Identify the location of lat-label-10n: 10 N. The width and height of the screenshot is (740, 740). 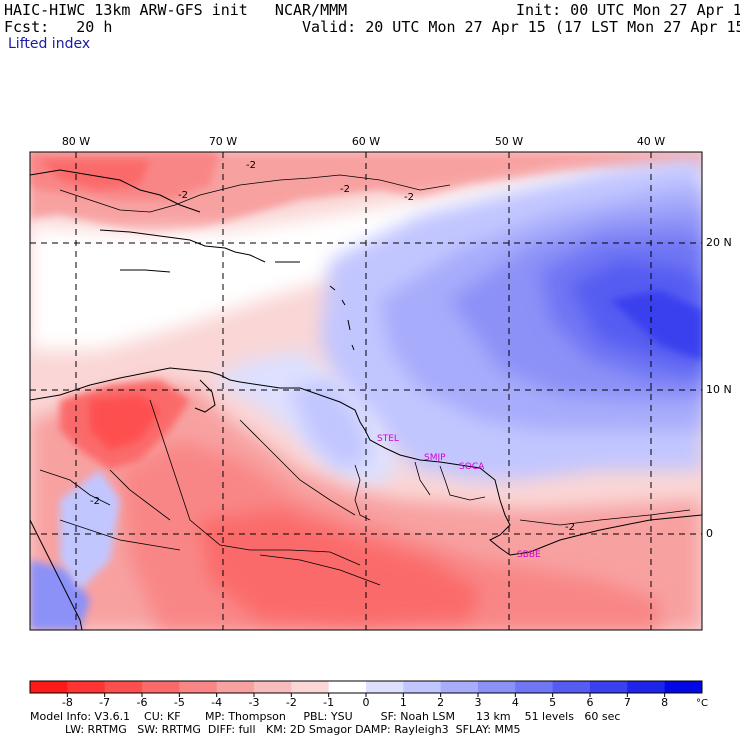
(719, 389).